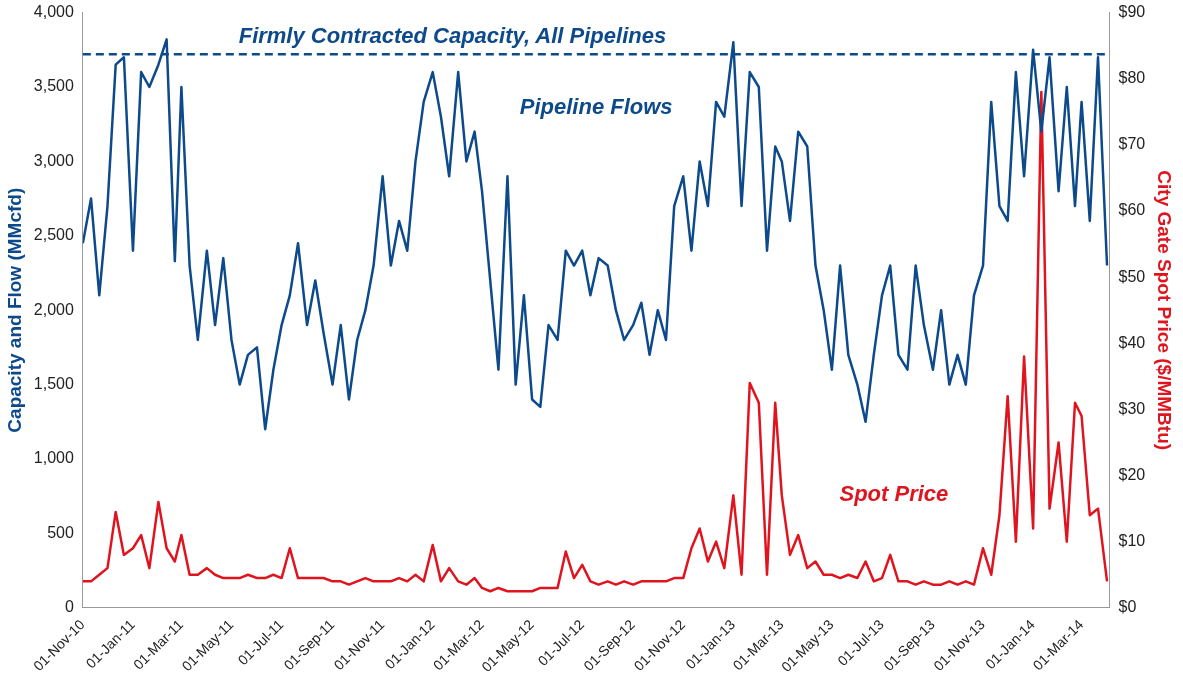  Describe the element at coordinates (596, 106) in the screenshot. I see `annotation: Pipeline Flows` at that location.